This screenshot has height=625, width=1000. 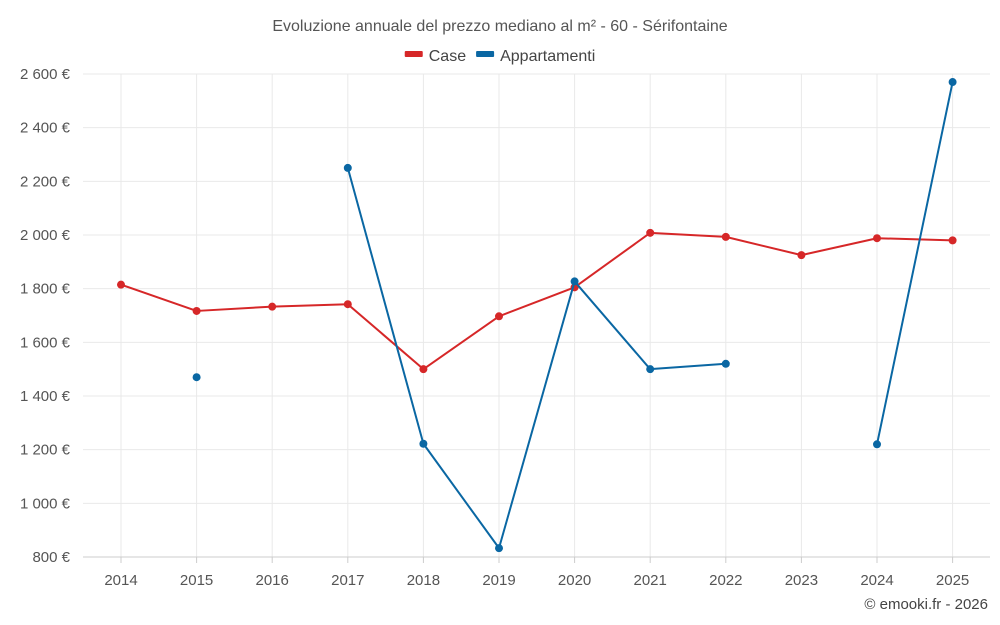 I want to click on x-tick-label: 2021, so click(x=650, y=580).